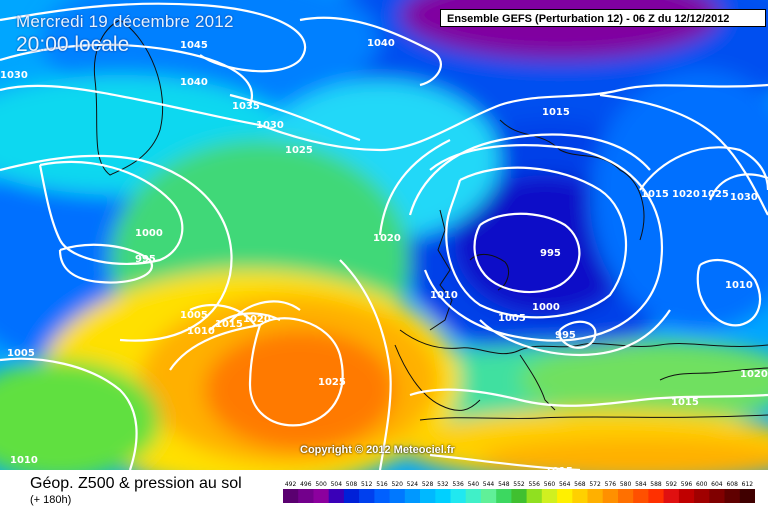  Describe the element at coordinates (125, 21) in the screenshot. I see `forecast-date-title: Mercredi 19 décembre 2012` at that location.